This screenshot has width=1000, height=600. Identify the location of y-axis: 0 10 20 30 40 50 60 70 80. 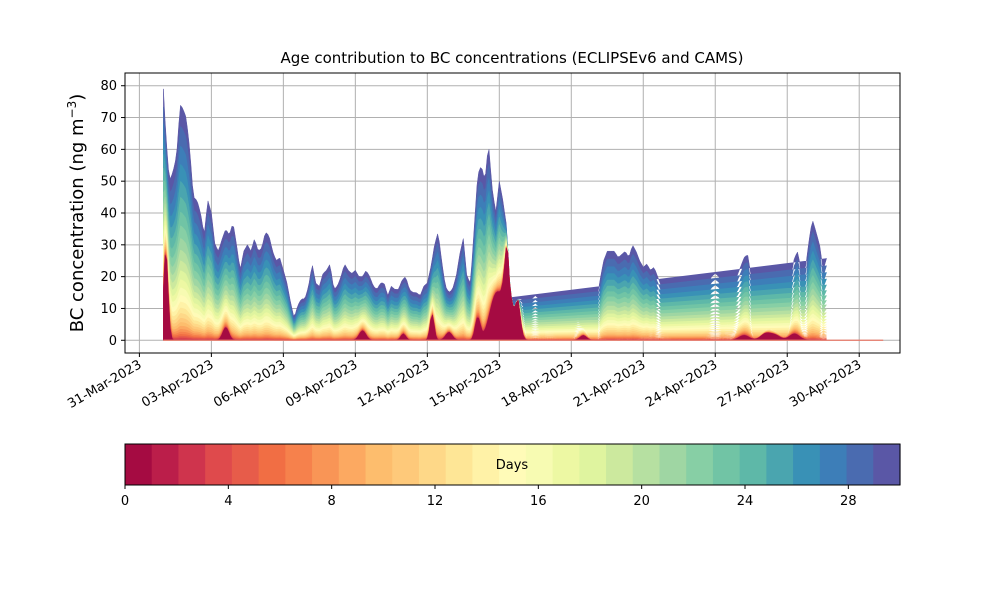
(112, 214).